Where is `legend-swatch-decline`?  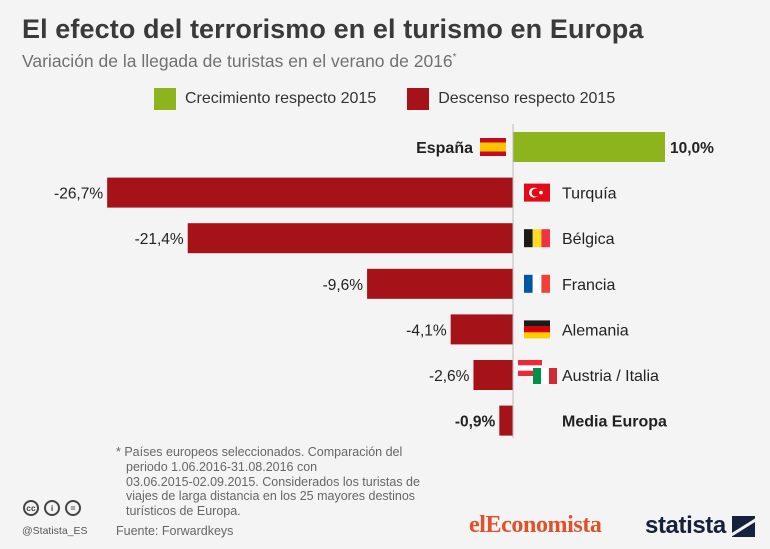
legend-swatch-decline is located at coordinates (418, 99).